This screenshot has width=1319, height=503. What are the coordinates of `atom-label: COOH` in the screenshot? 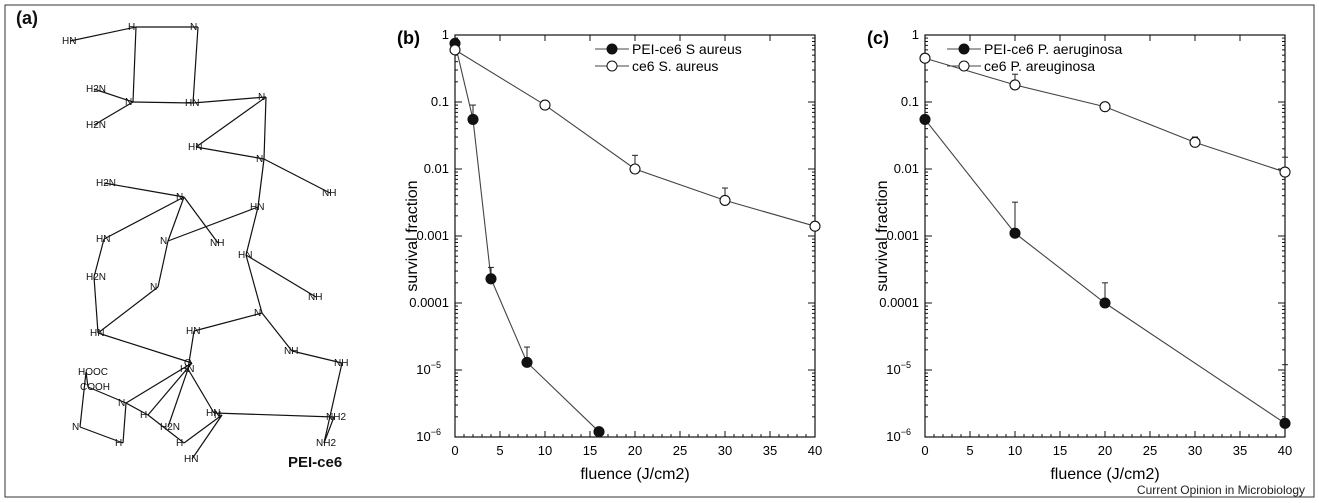 It's located at (95, 387).